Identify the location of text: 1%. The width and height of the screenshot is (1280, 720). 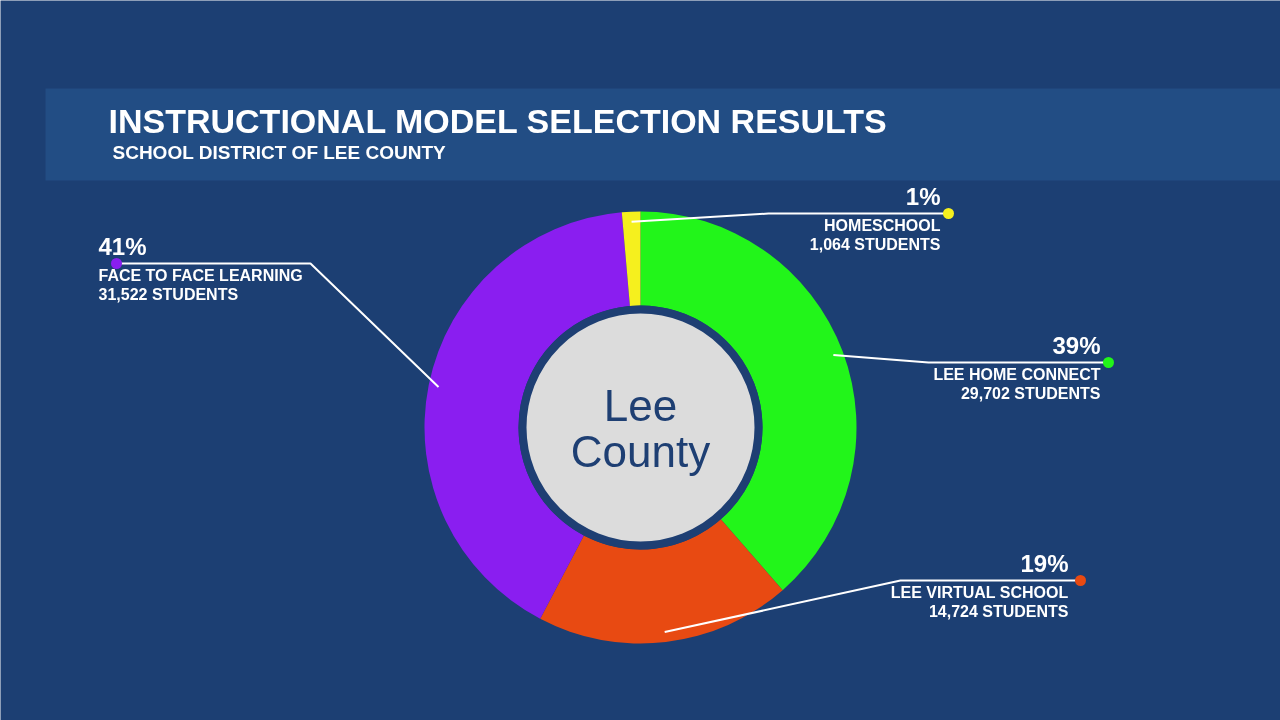
(923, 196).